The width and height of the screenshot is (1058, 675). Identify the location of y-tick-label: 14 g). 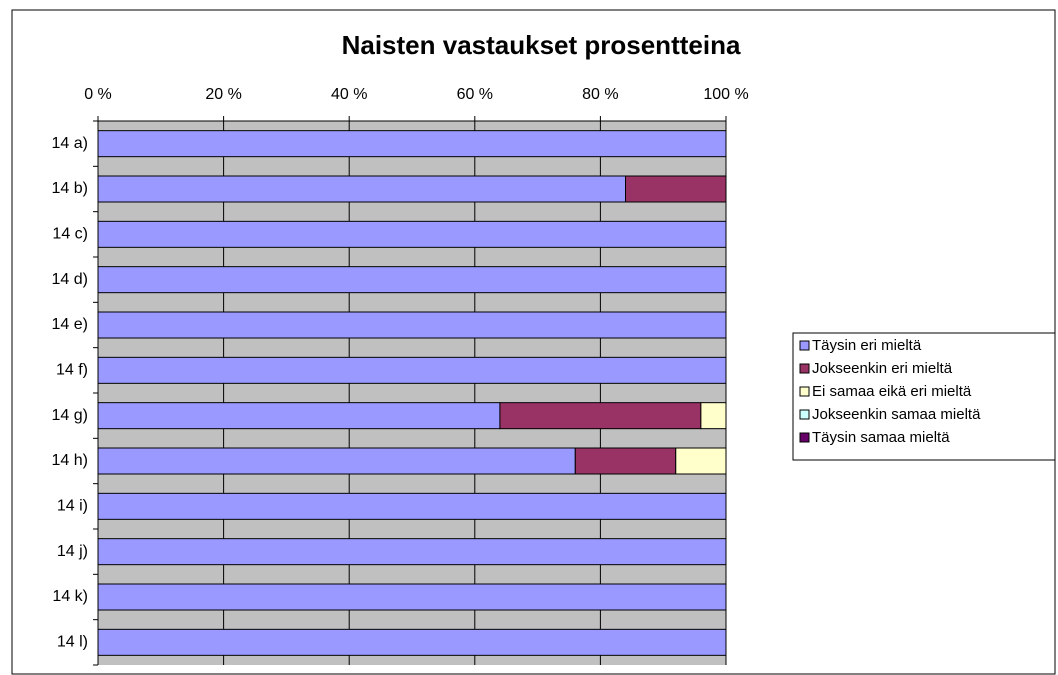
(70, 415).